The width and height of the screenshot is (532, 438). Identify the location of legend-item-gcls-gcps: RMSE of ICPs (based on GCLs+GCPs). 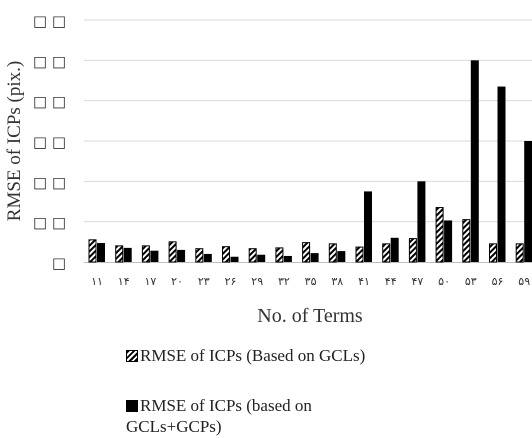
(251, 416).